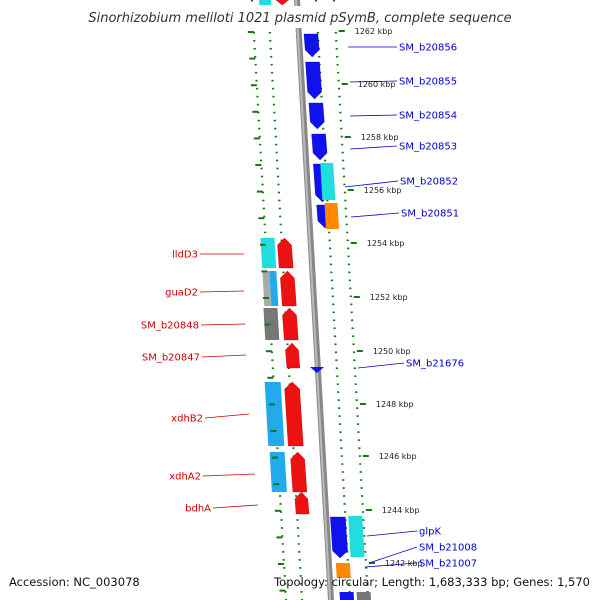 The width and height of the screenshot is (600, 600). Describe the element at coordinates (185, 477) in the screenshot. I see `gene-label-xdha2: xdhA2` at that location.